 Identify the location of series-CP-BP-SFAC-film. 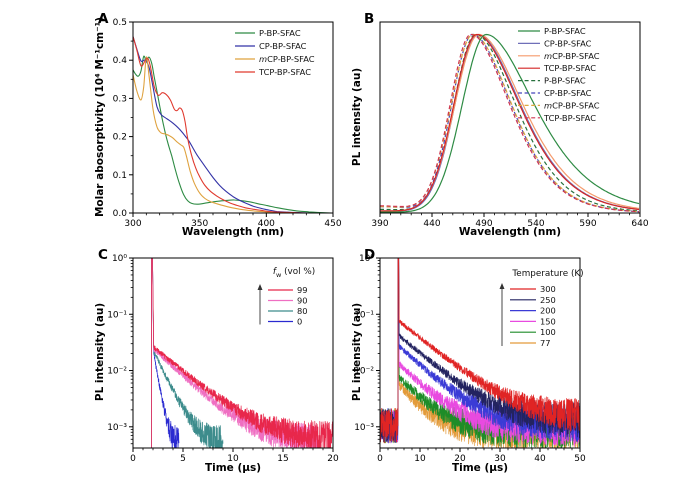
(510, 123).